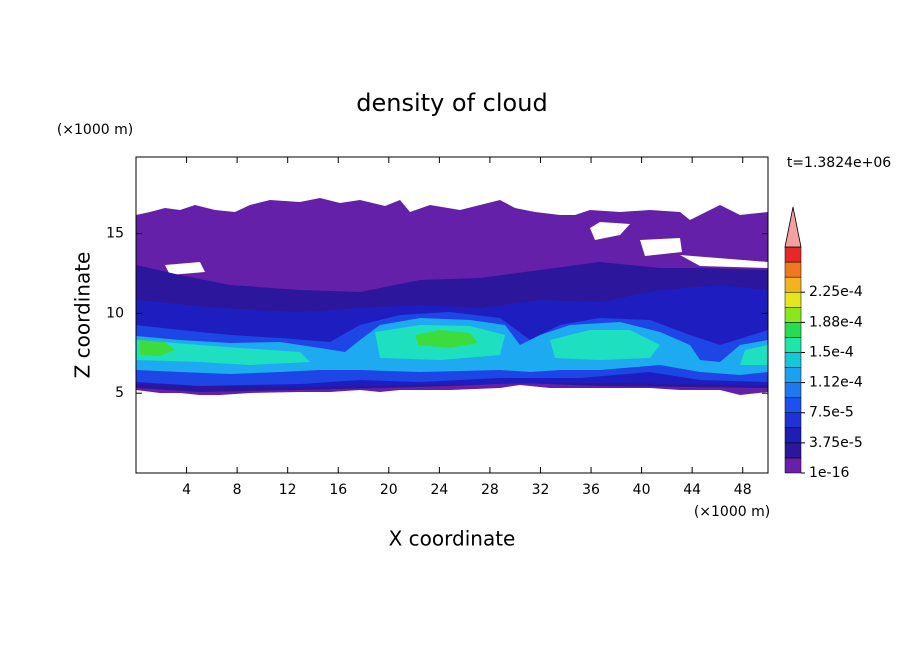  Describe the element at coordinates (439, 490) in the screenshot. I see `x-tick-label: 24` at that location.